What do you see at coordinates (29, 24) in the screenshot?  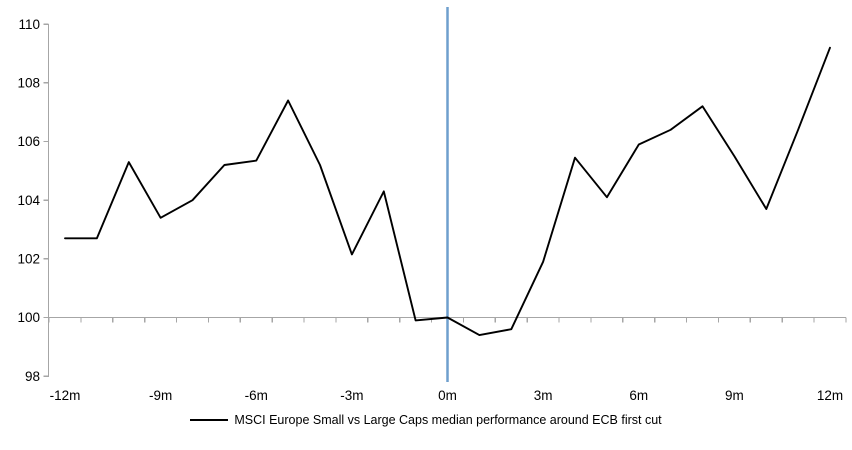 I see `y-axis-label: 110` at bounding box center [29, 24].